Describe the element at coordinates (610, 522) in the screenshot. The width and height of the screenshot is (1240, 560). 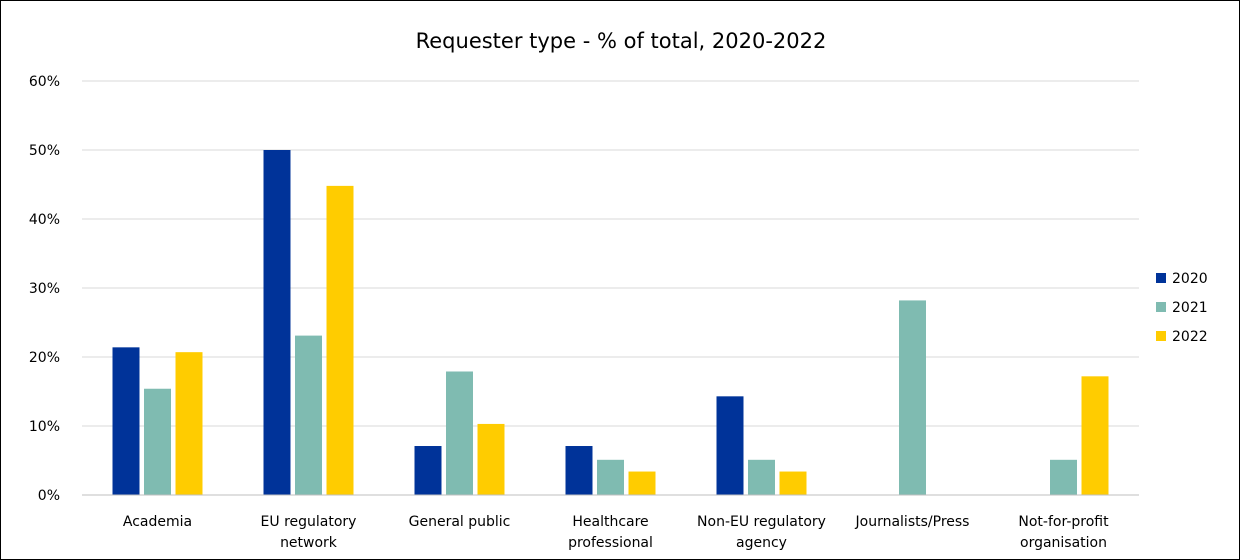
I see `x-category-label: Healthcare` at that location.